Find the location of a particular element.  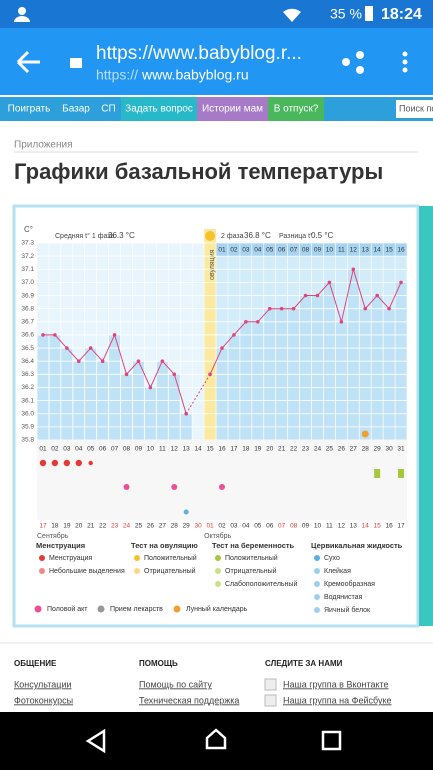

cycle-day: 18 is located at coordinates (246, 449).